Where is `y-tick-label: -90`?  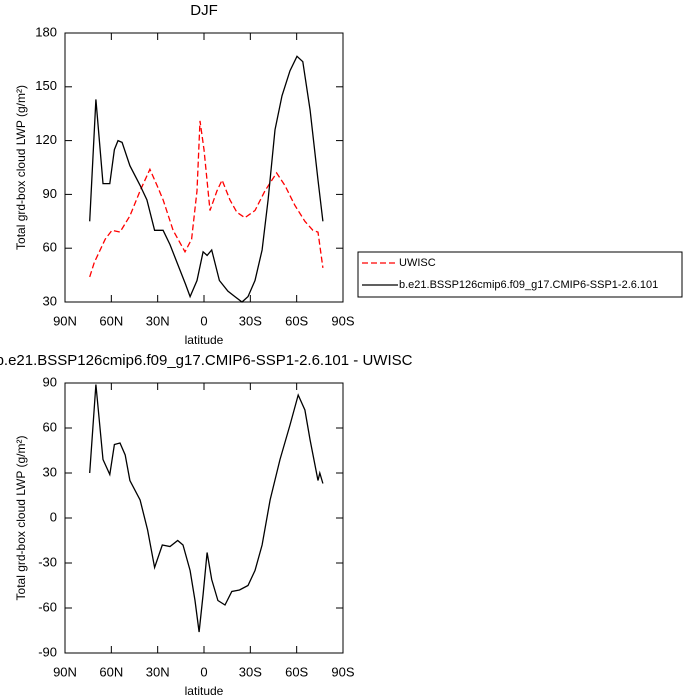 y-tick-label: -90 is located at coordinates (47, 651).